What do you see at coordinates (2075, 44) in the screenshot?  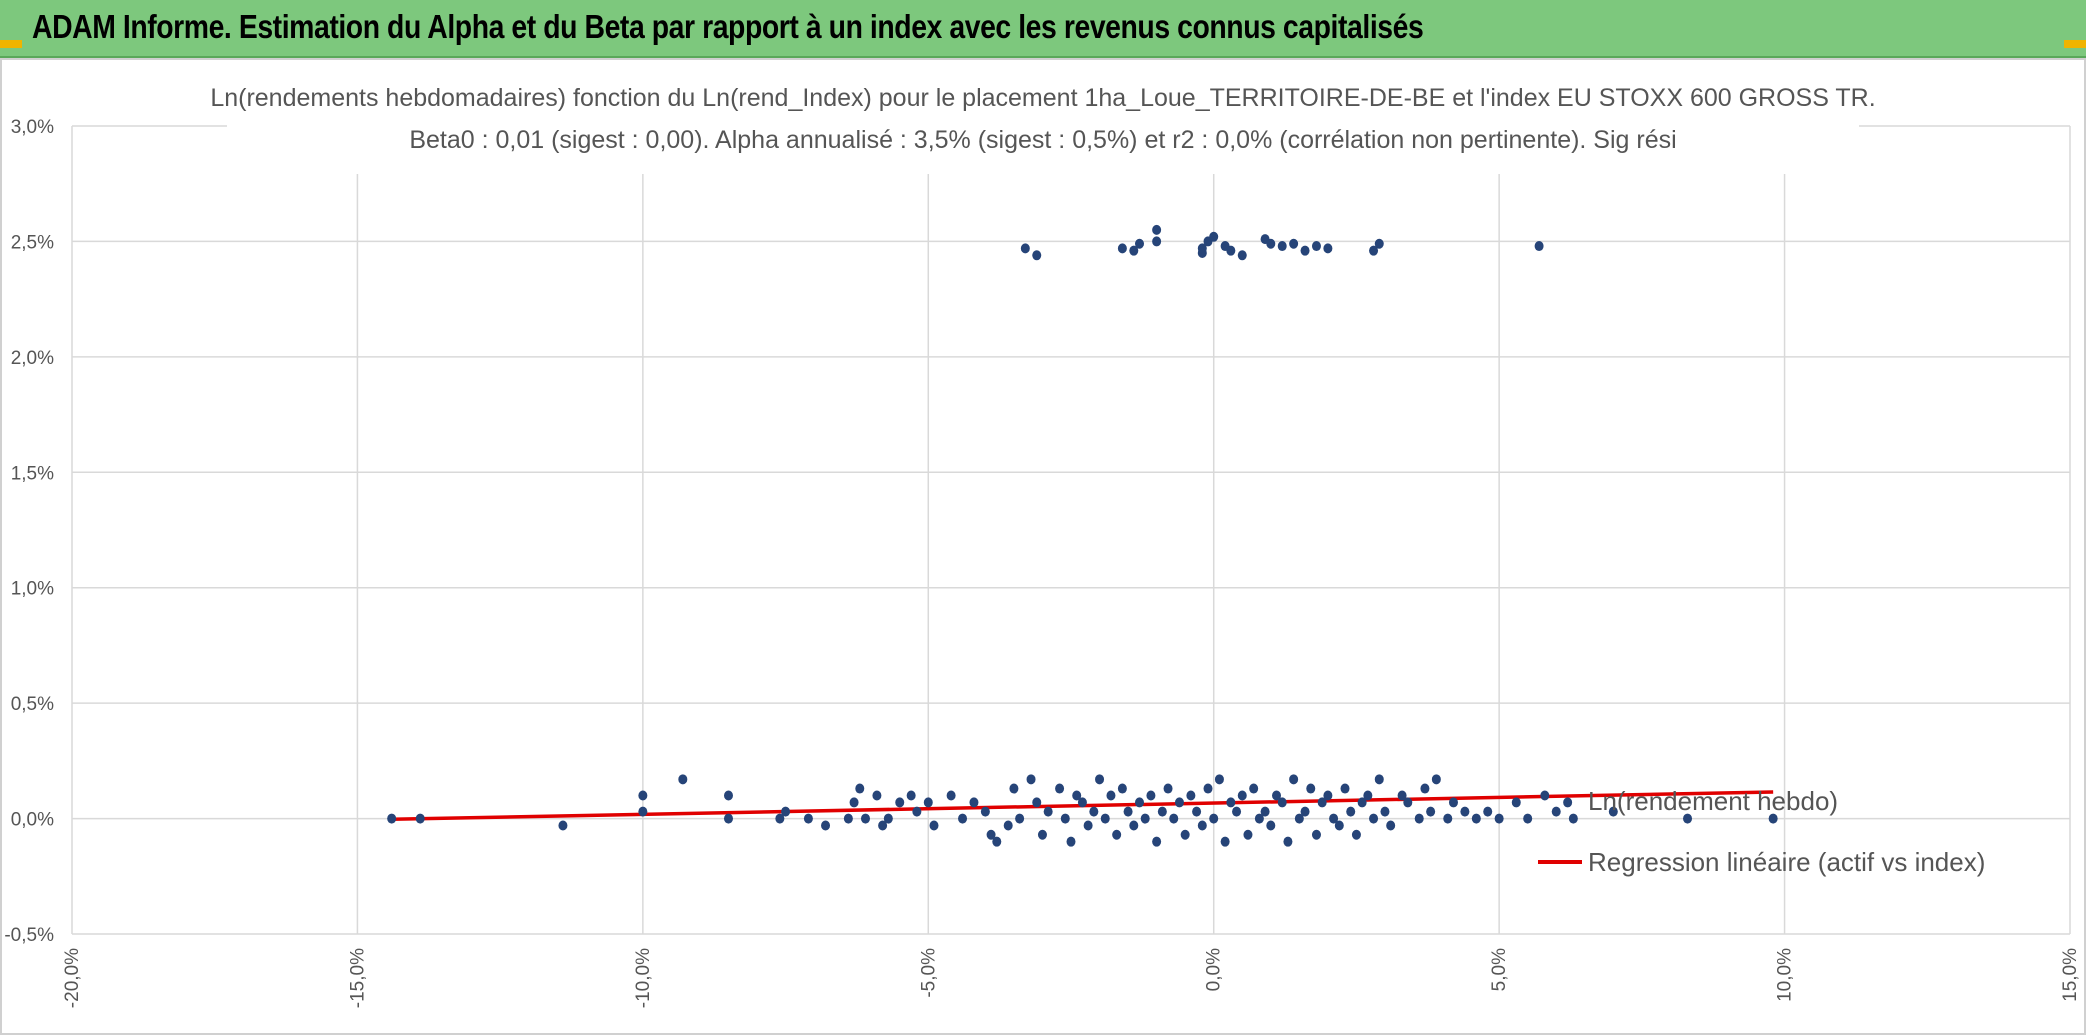 I see `corner-mark-right` at bounding box center [2075, 44].